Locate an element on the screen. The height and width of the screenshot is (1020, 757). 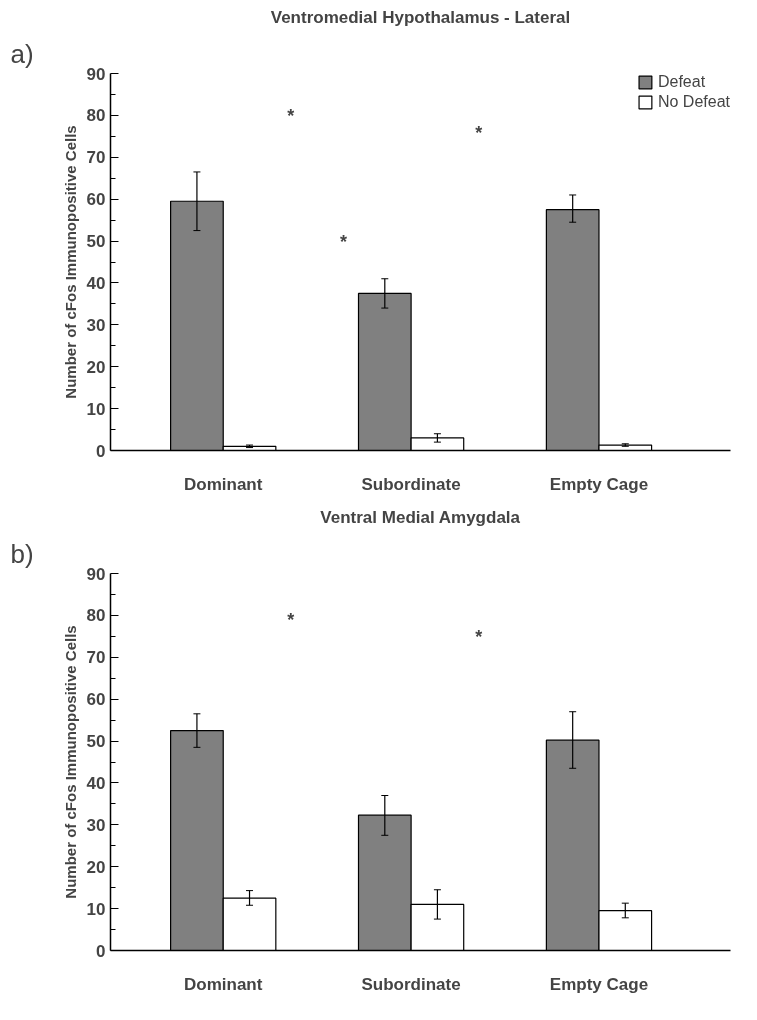
text: a) is located at coordinates (22, 53).